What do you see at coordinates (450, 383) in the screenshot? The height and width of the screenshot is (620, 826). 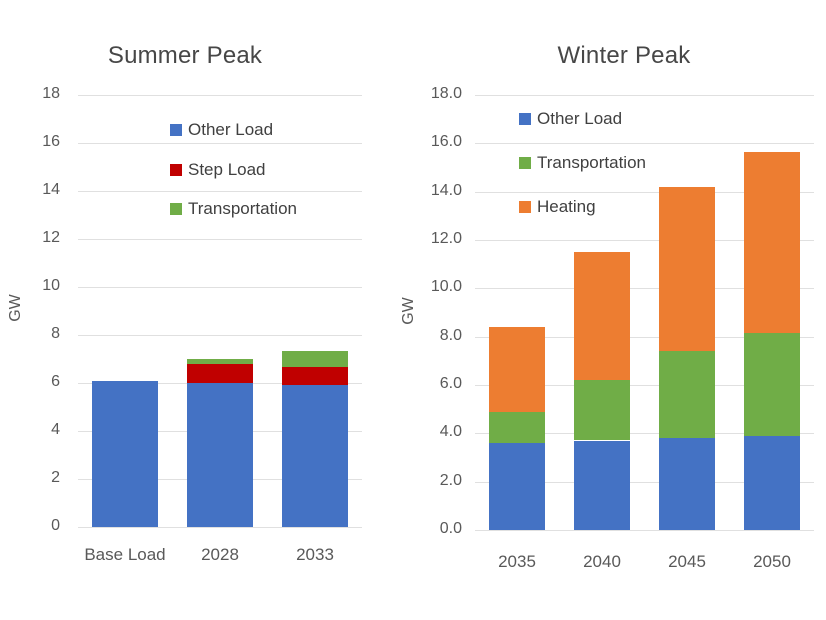 I see `y-tick-label: 6.0` at bounding box center [450, 383].